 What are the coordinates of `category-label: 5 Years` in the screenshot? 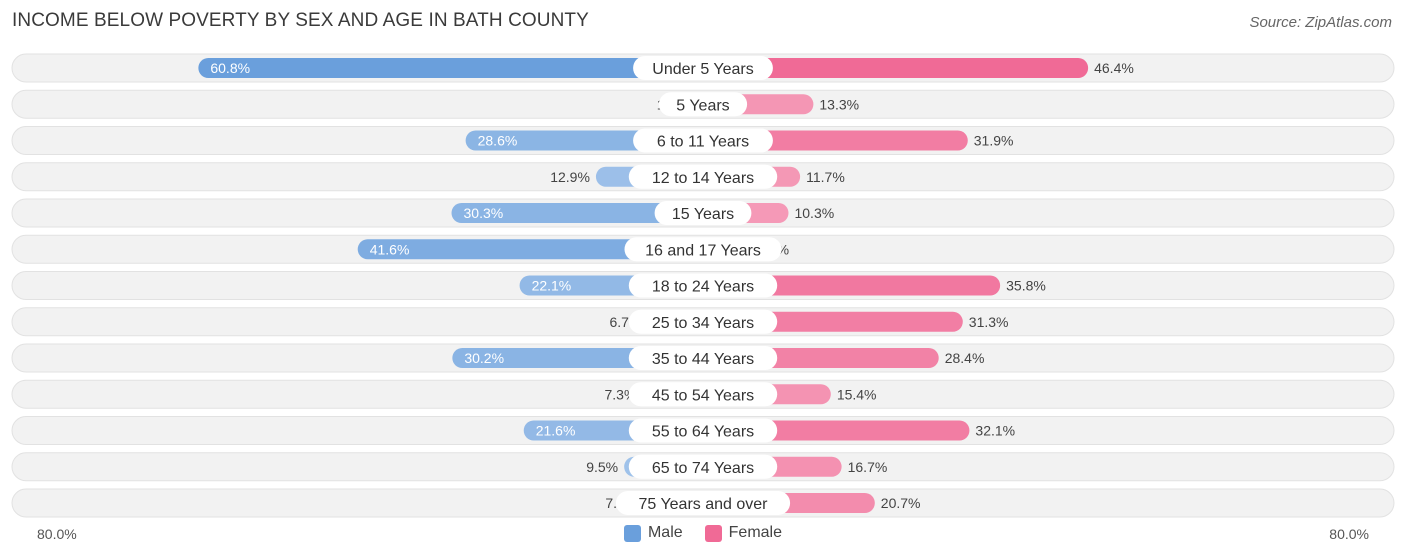 It's located at (702, 105).